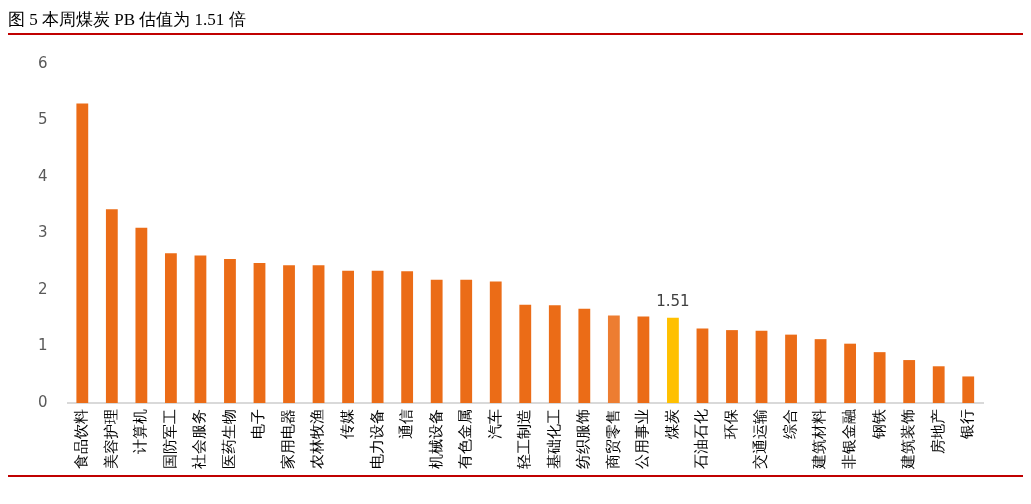 Image resolution: width=1031 pixels, height=504 pixels. I want to click on x-tick-label: 轻工制造, so click(524, 439).